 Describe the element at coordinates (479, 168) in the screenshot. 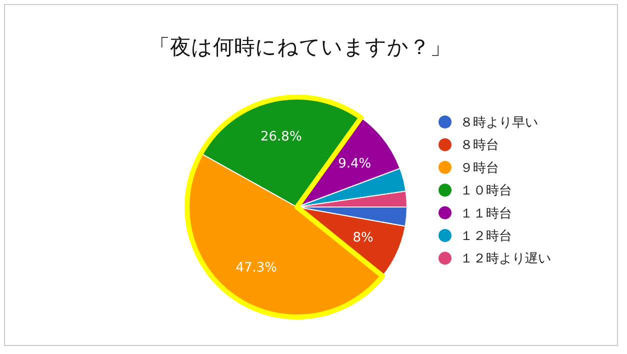

I see `legend-label: ９時台` at that location.